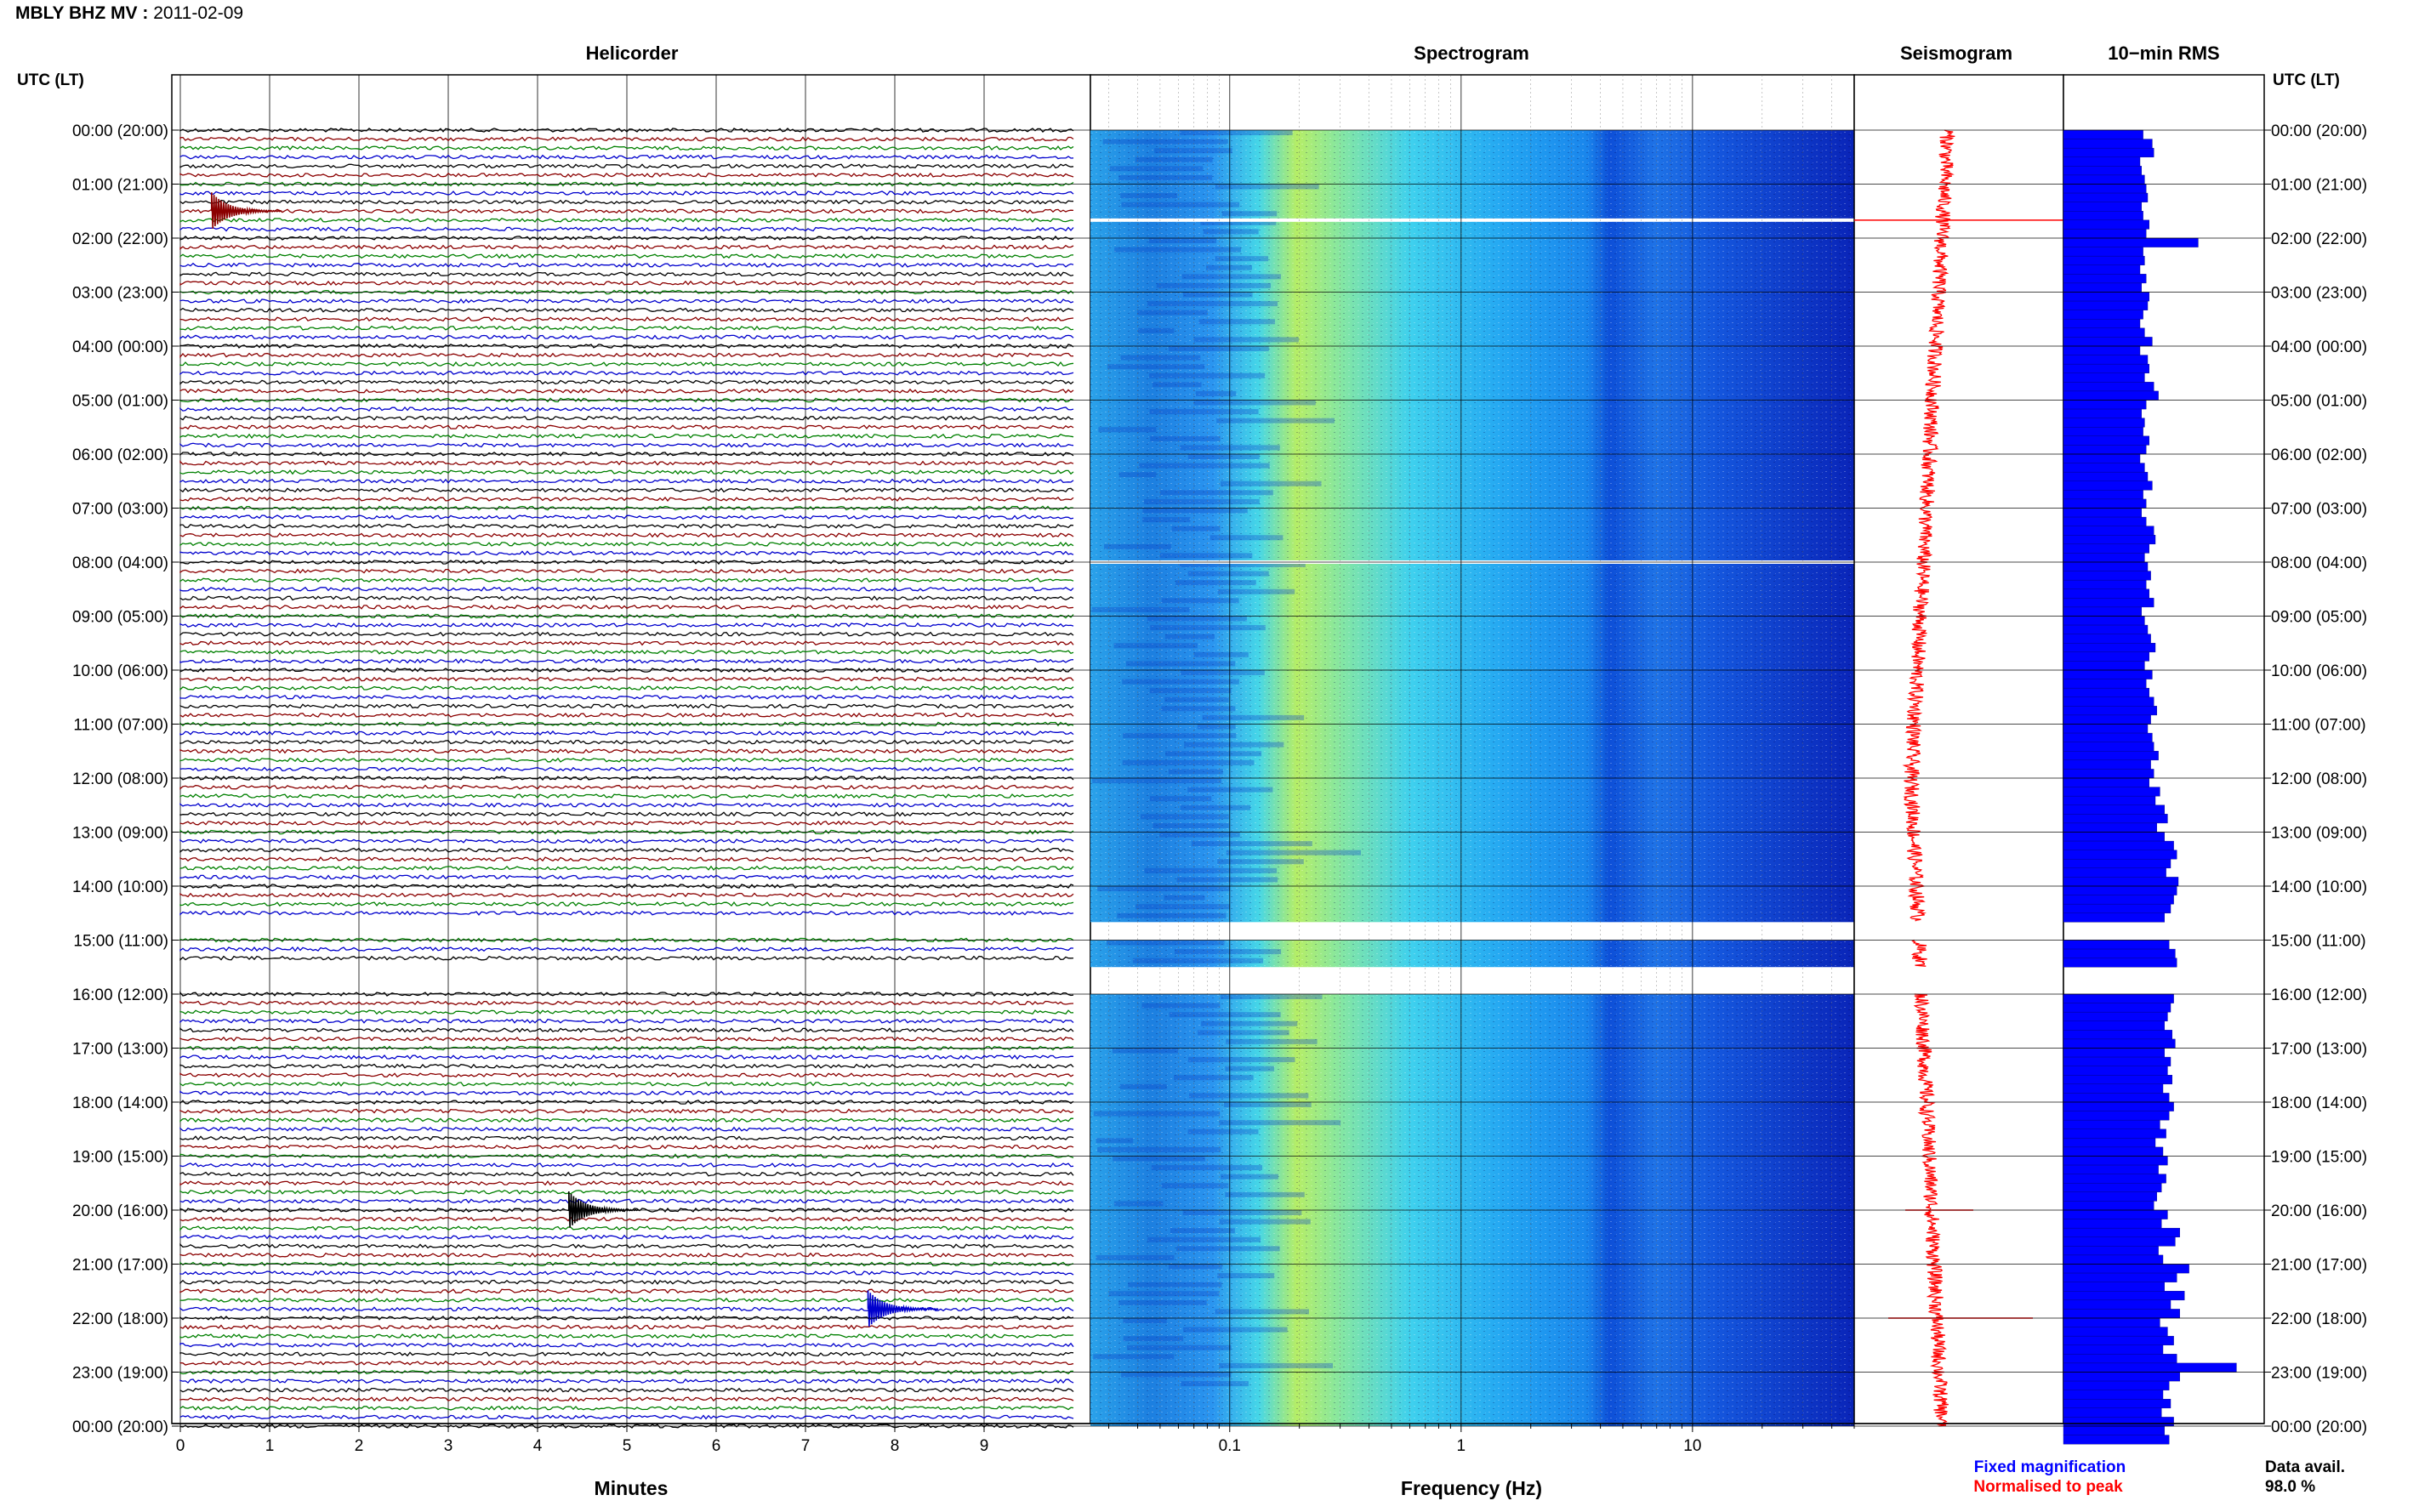 This screenshot has height=1512, width=2419. Describe the element at coordinates (2319, 1211) in the screenshot. I see `time-label-right: 20:00 (16:00)` at that location.